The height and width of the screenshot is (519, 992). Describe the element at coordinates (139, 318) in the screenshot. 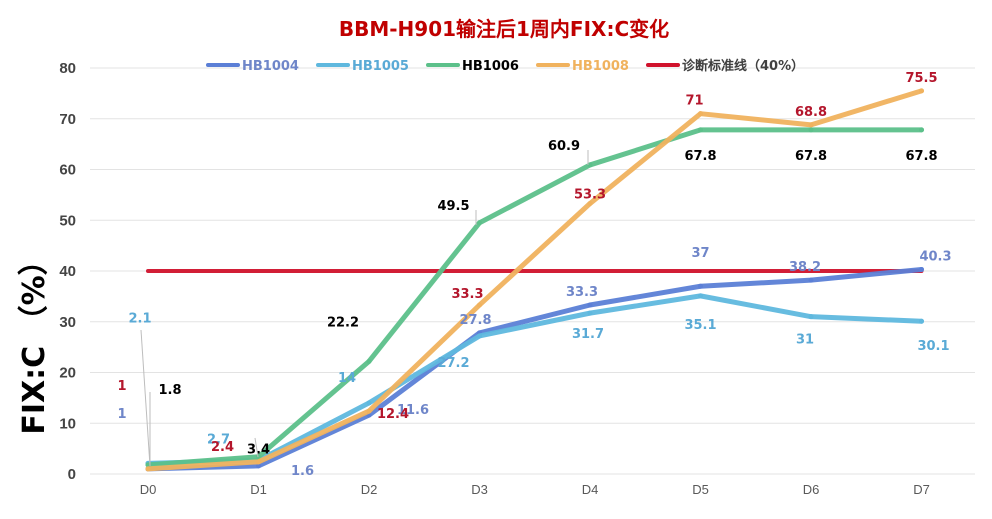

I see `data-label: 2.1` at that location.